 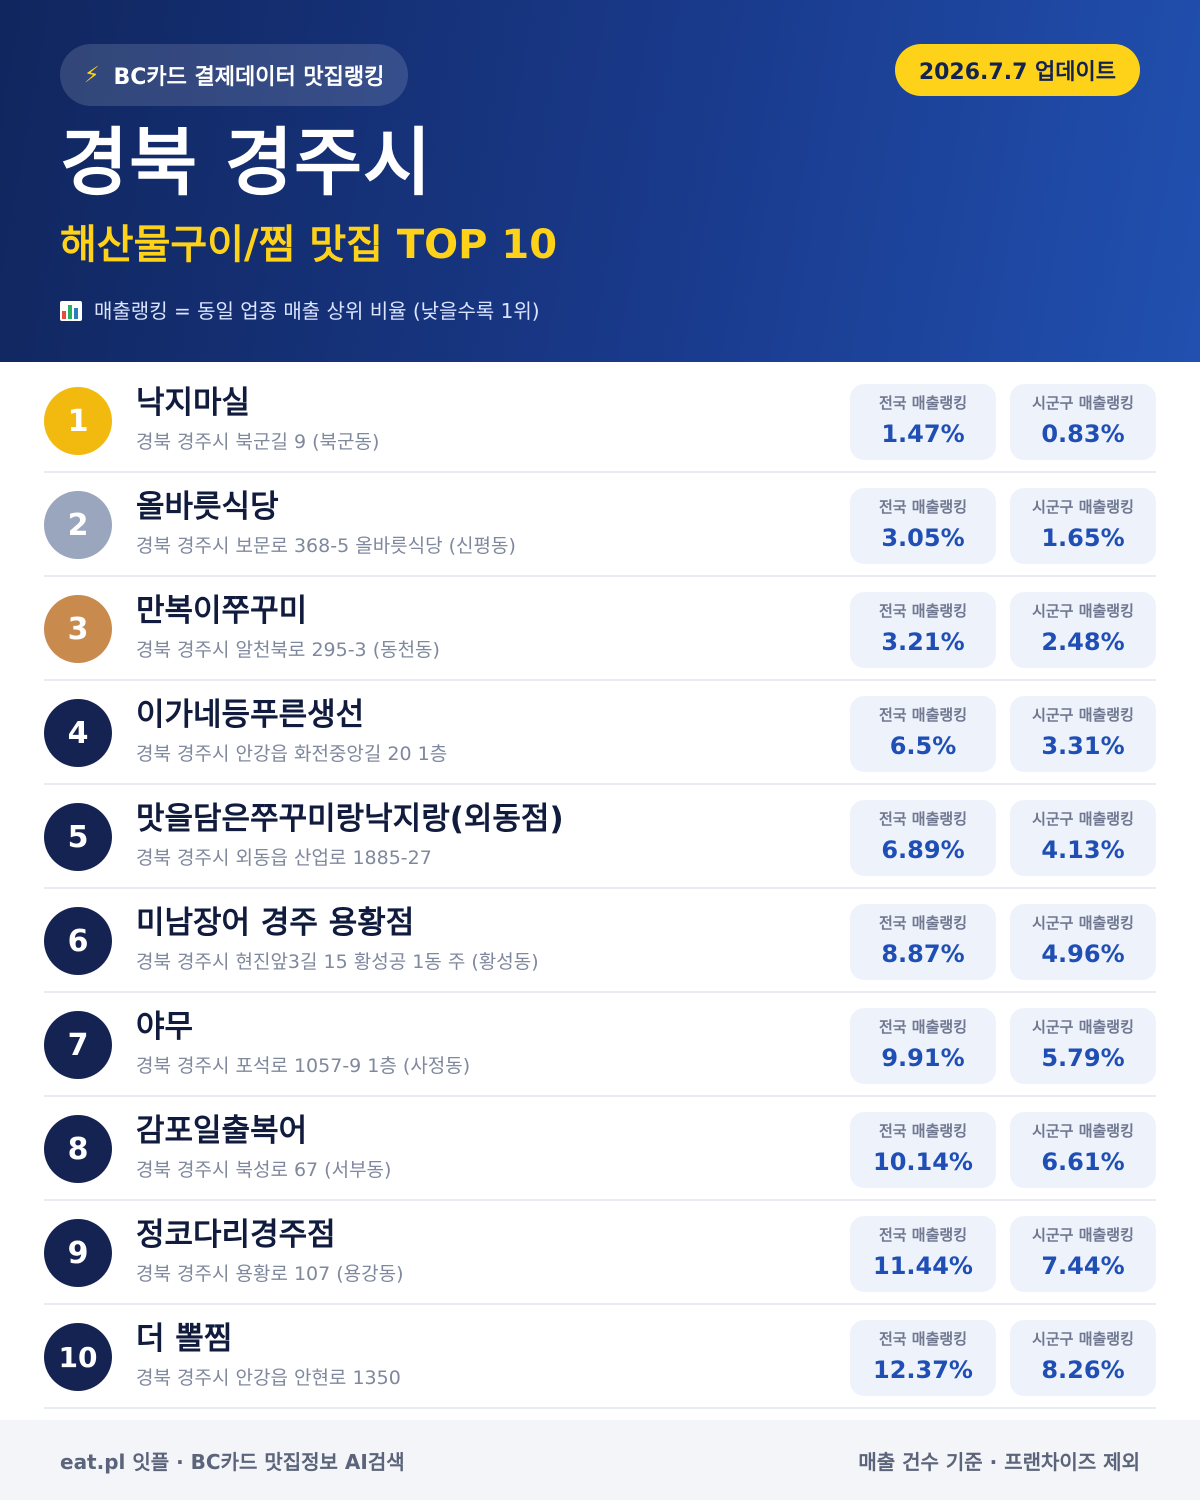 What do you see at coordinates (923, 1162) in the screenshot?
I see `national-rank-value: 10.14%` at bounding box center [923, 1162].